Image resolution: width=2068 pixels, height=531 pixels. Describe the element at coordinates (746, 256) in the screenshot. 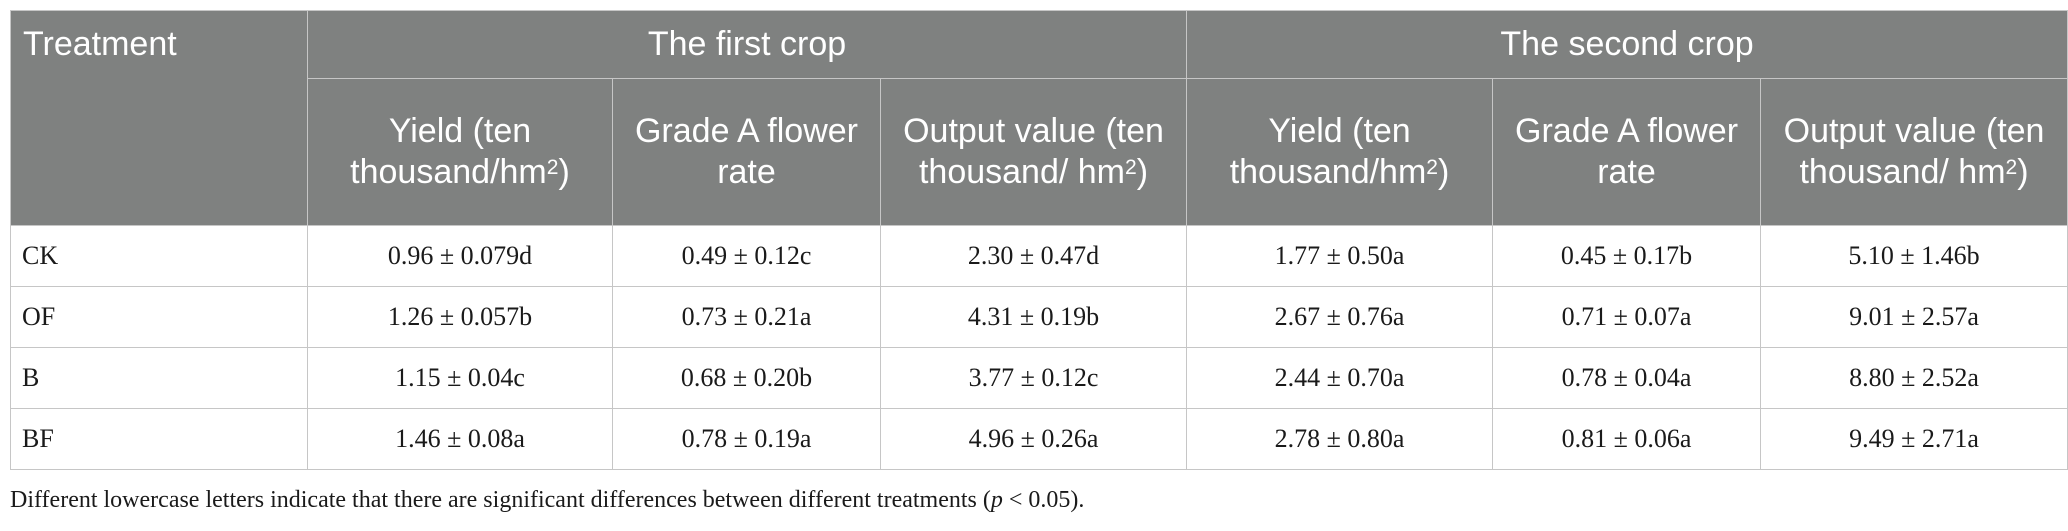

I see `table-cell: 0.49 ± 0.12c` at that location.